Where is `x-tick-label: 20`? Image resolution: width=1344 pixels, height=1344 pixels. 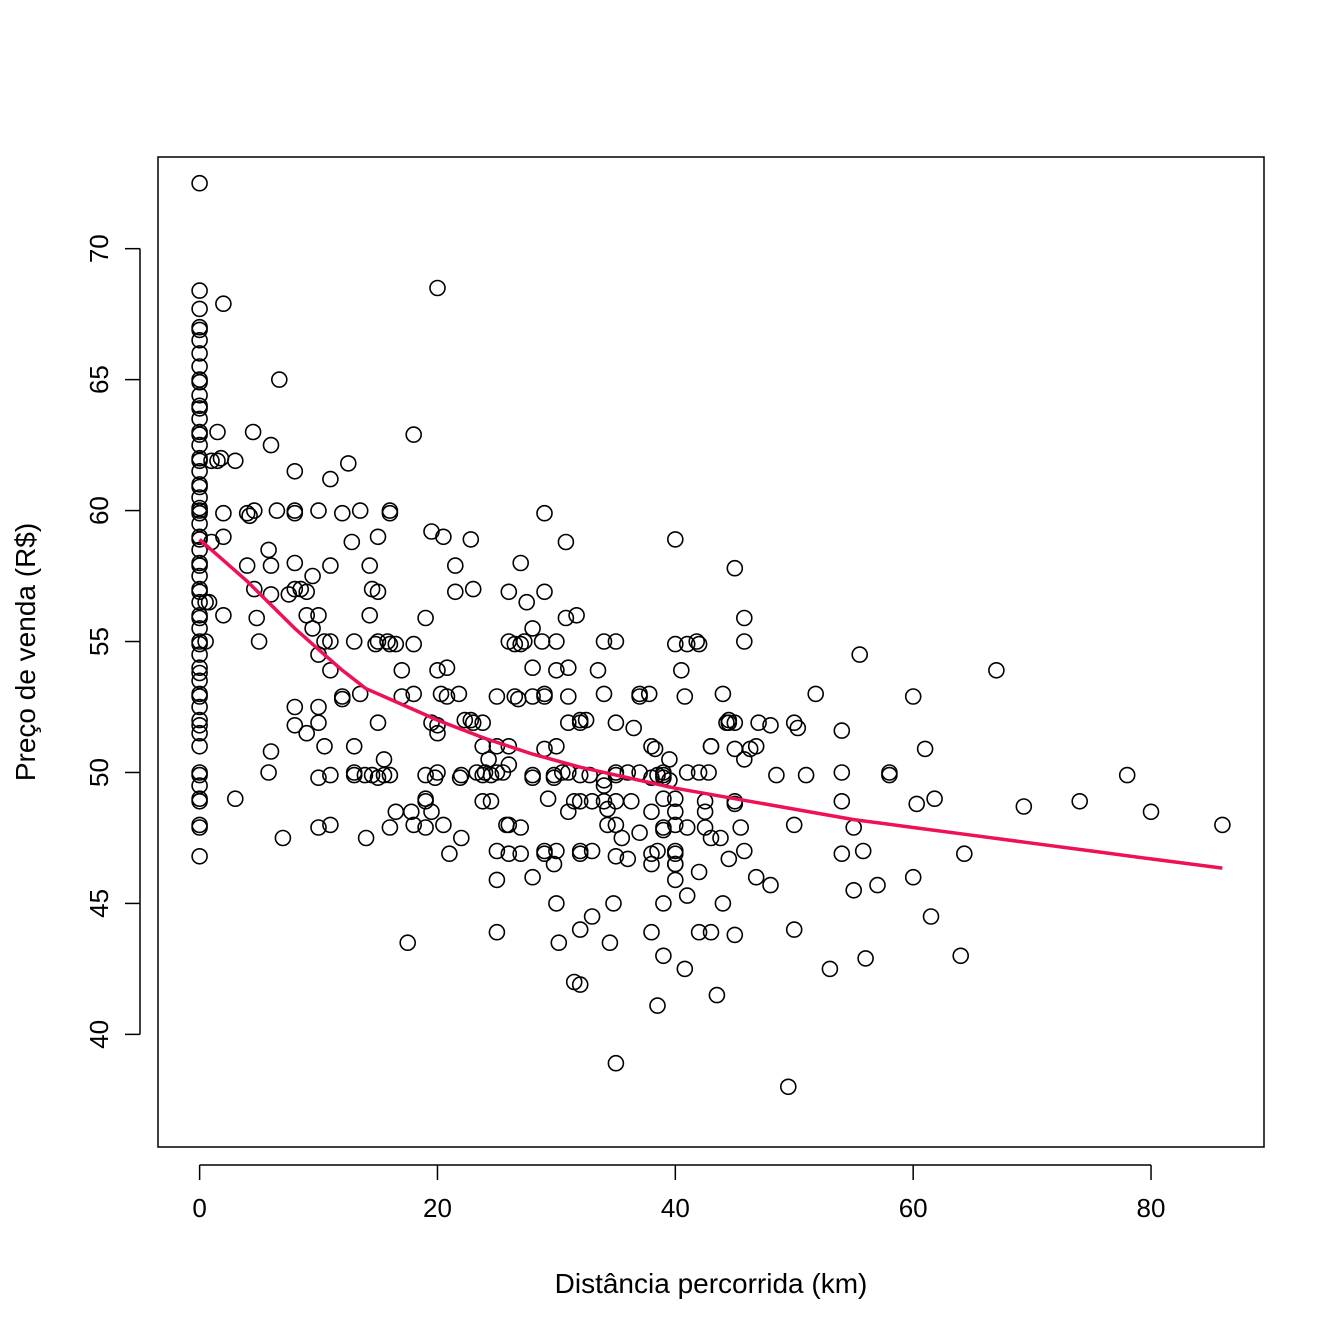 x-tick-label: 20 is located at coordinates (437, 1208).